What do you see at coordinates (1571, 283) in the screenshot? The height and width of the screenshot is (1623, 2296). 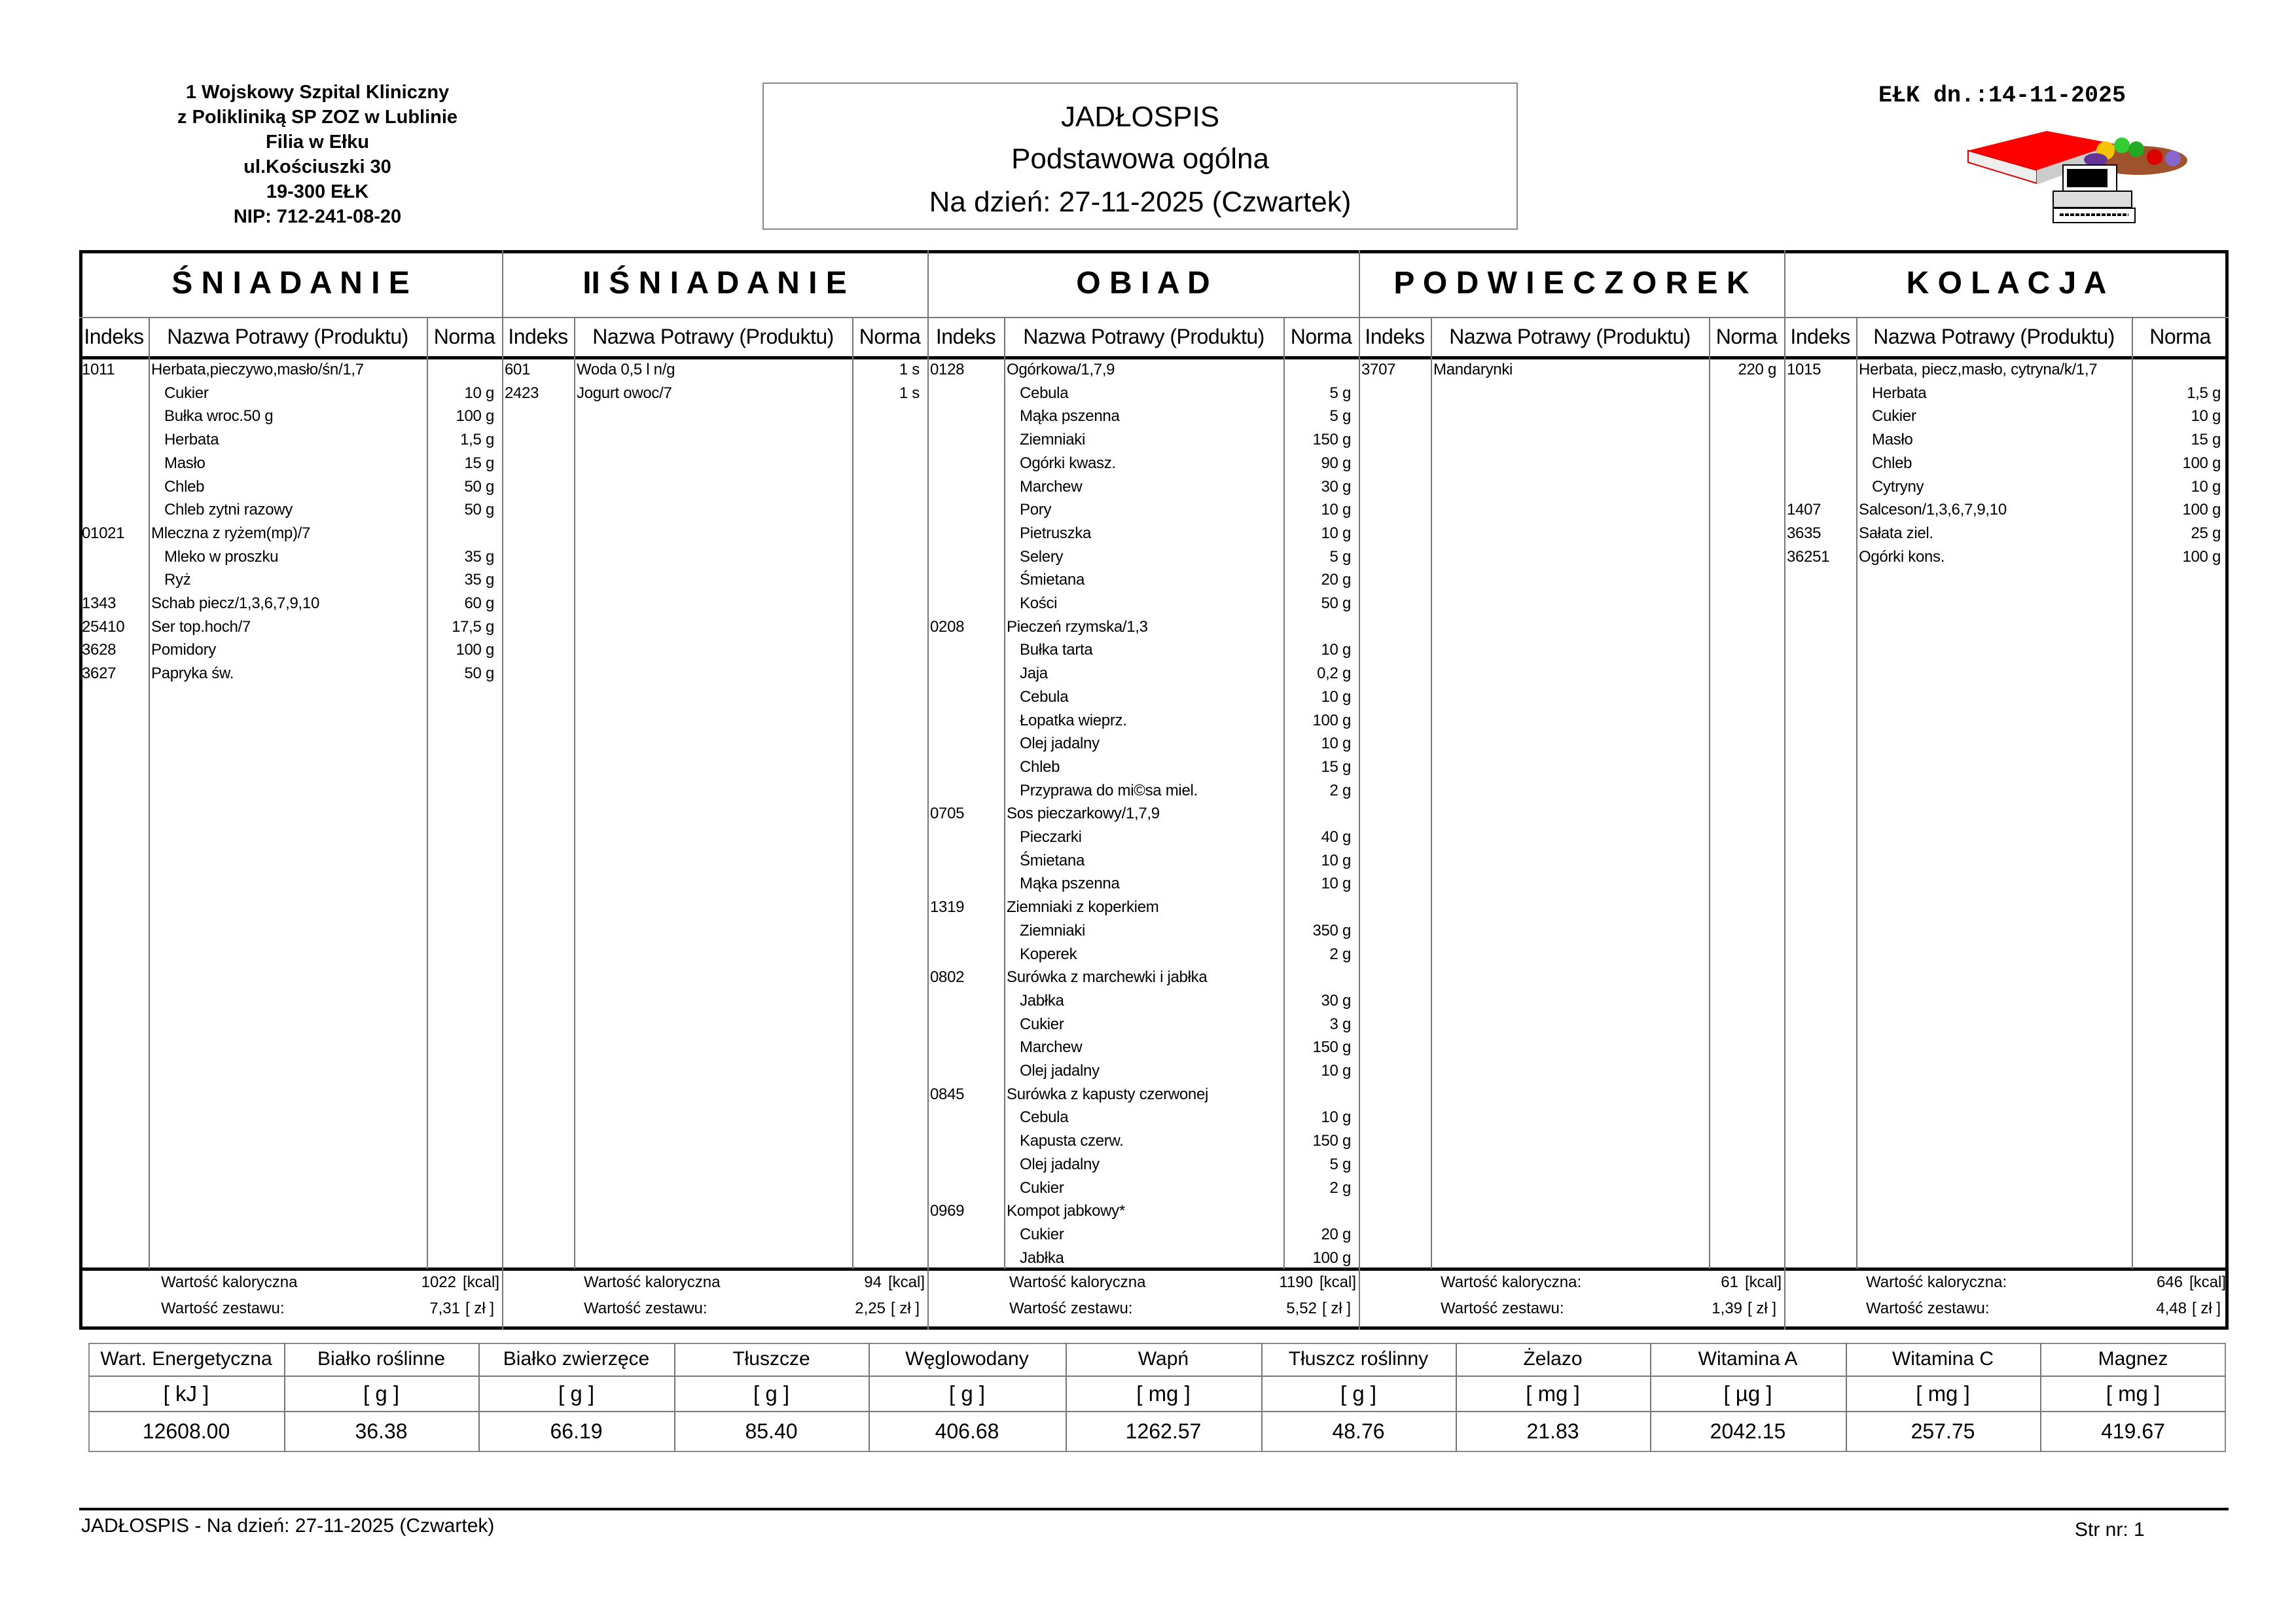 I see `meal-title: P O D W I E C Z O R E K` at bounding box center [1571, 283].